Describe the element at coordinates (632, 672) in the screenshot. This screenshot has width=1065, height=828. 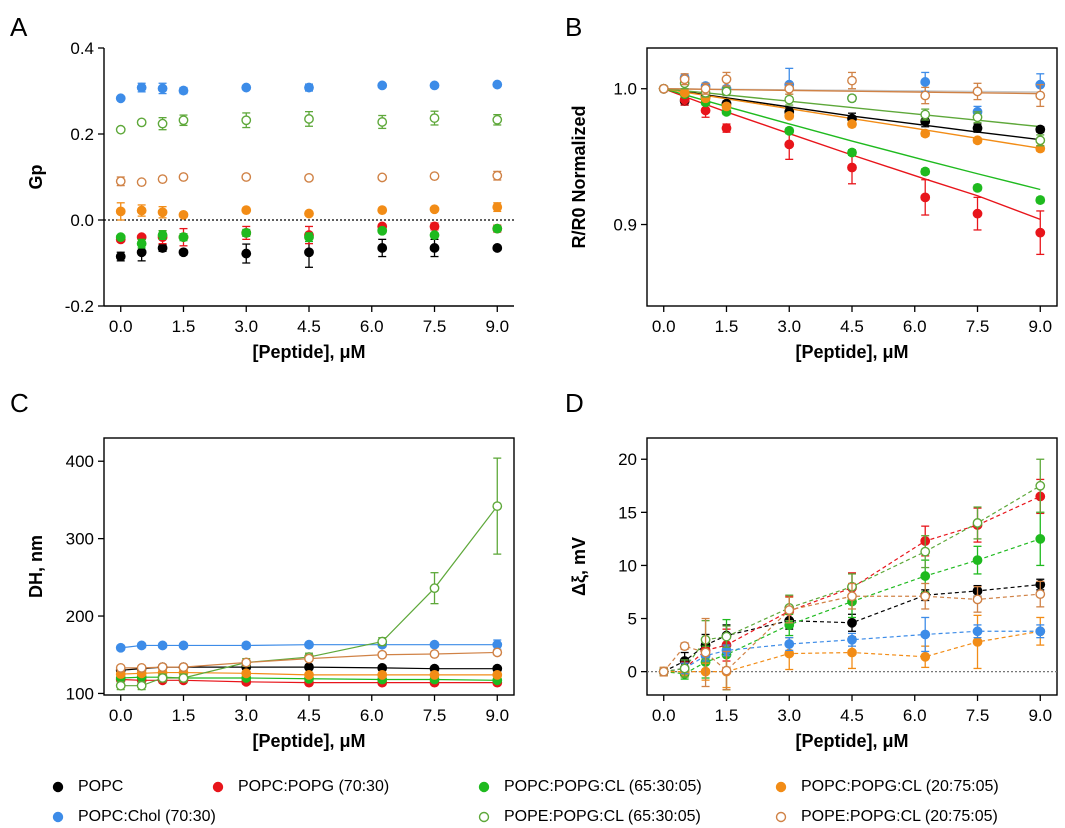
I see `panel-d-y-tick-label: 0` at that location.